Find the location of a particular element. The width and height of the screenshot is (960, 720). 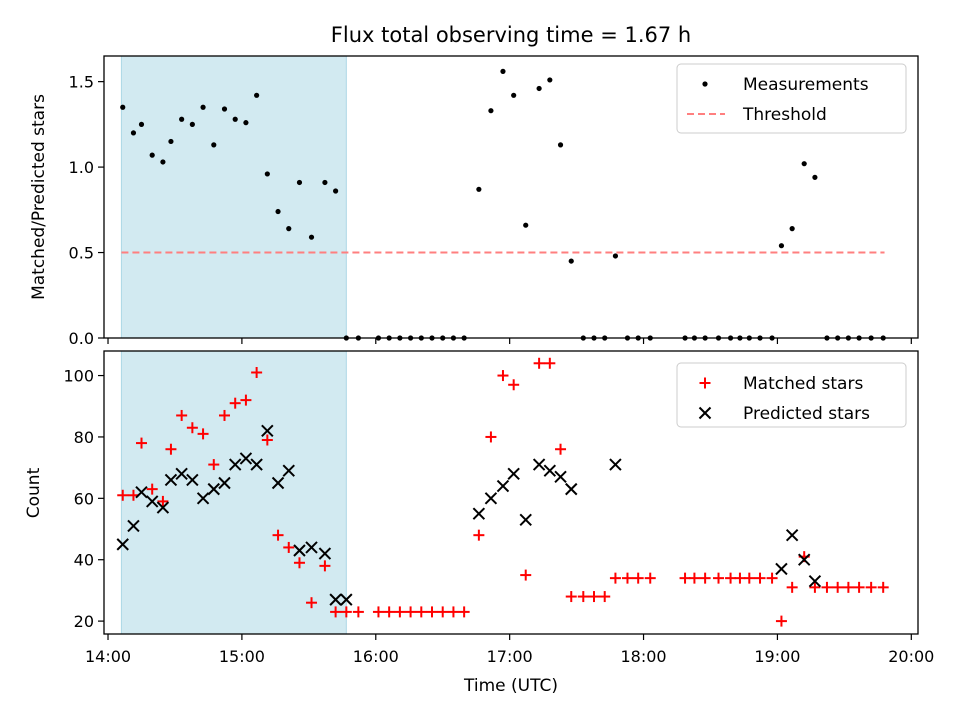

x-tick-label: 19:00 is located at coordinates (777, 656).